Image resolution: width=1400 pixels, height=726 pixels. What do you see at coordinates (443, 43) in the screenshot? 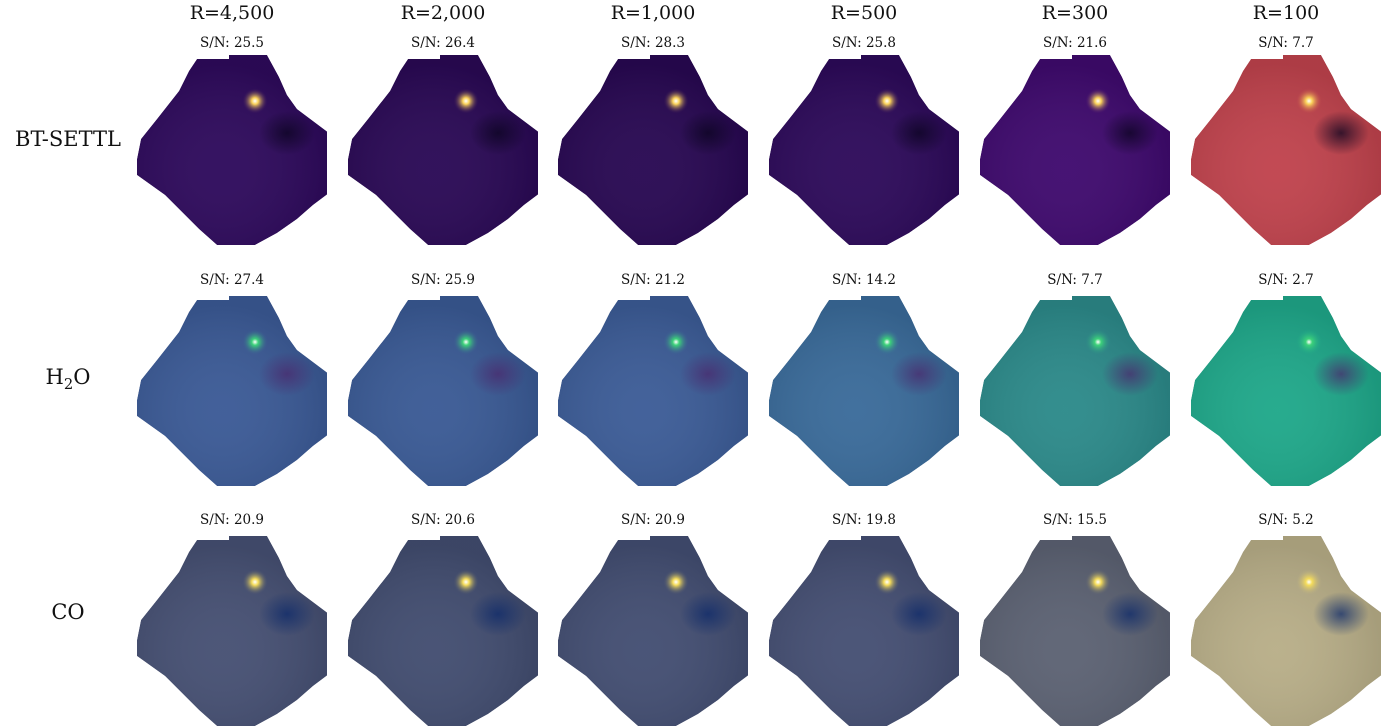
I see `sn-label: S/N: 26.4` at bounding box center [443, 43].